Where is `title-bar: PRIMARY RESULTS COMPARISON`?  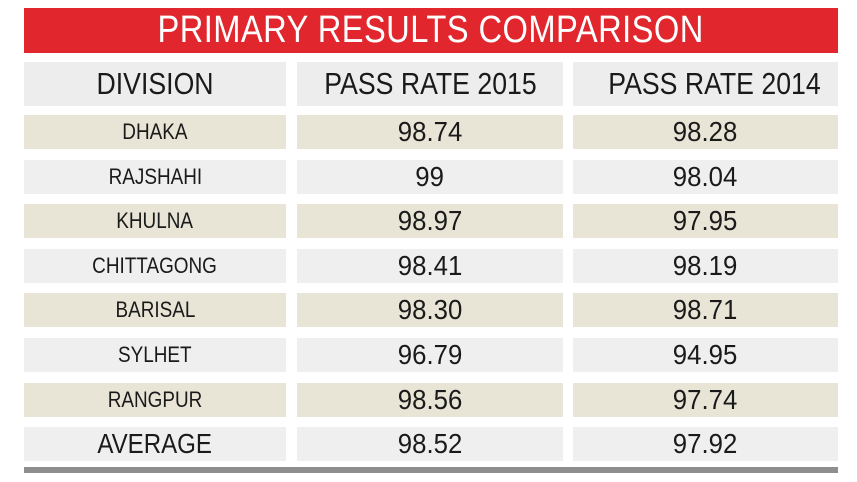
title-bar: PRIMARY RESULTS COMPARISON is located at coordinates (431, 30).